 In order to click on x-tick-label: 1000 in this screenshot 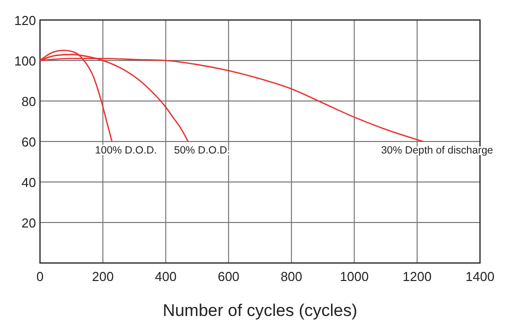, I will do `click(354, 276)`.